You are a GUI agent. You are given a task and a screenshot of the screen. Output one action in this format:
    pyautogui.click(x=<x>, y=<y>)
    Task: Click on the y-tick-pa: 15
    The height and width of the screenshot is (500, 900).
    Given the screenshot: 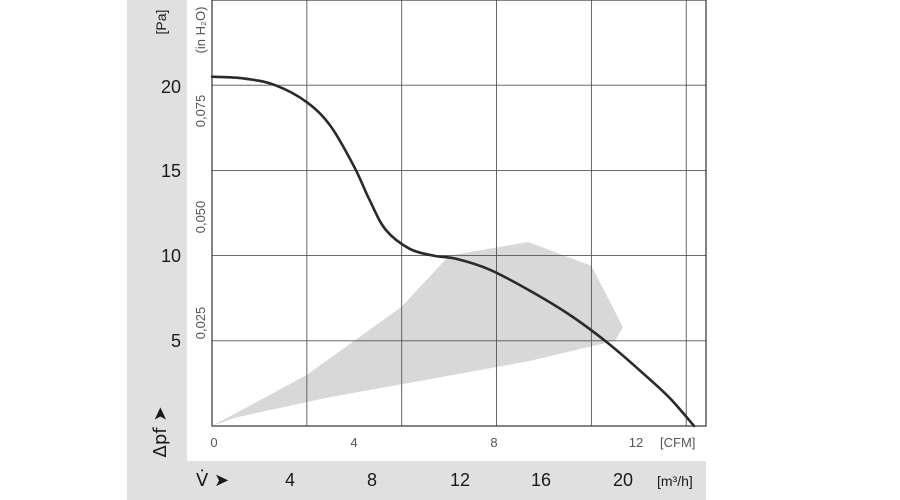 What is the action you would take?
    pyautogui.click(x=171, y=171)
    